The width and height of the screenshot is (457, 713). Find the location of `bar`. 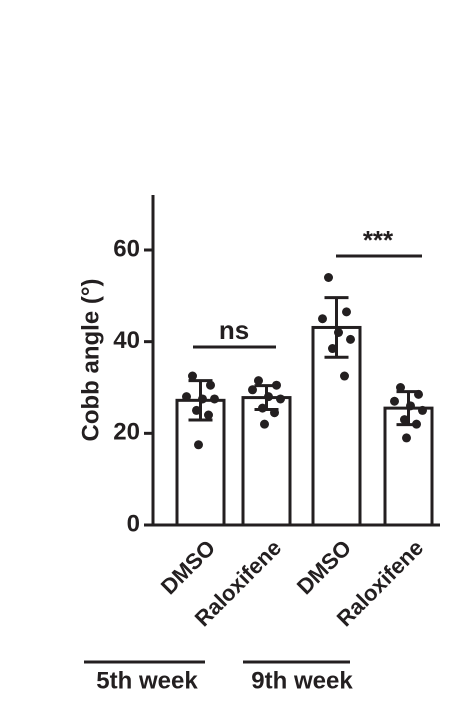

bar is located at coordinates (266, 461).